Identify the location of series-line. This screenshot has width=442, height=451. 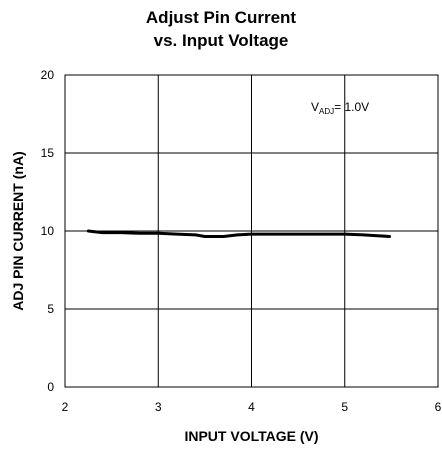
(238, 233).